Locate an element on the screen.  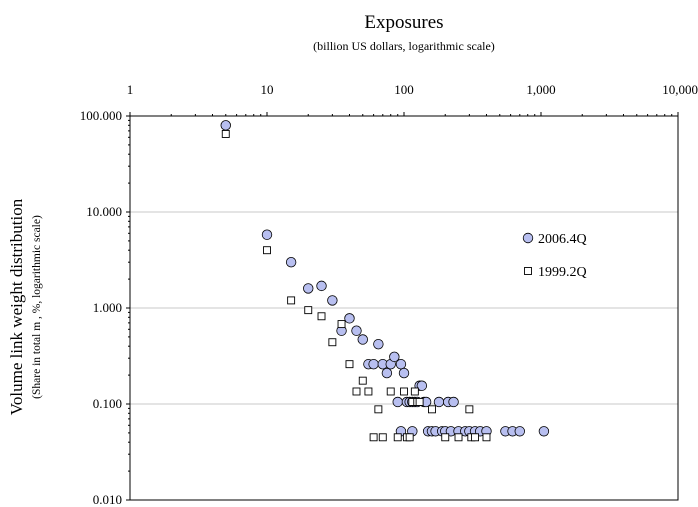
legend-label: 1999.2Q is located at coordinates (562, 272).